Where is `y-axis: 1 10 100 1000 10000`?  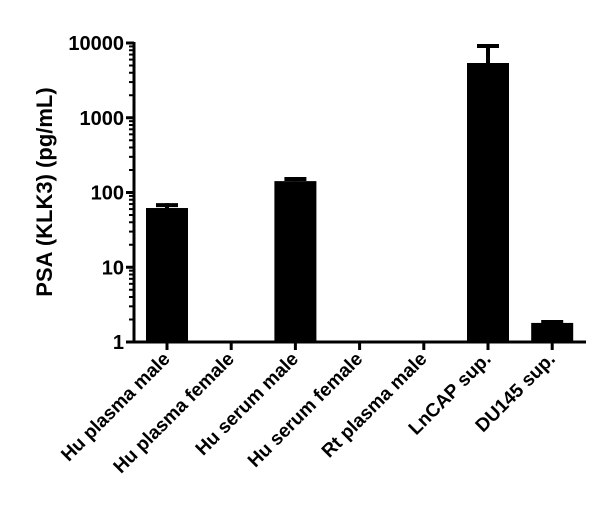 y-axis: 1 10 100 1000 10000 is located at coordinates (102, 193).